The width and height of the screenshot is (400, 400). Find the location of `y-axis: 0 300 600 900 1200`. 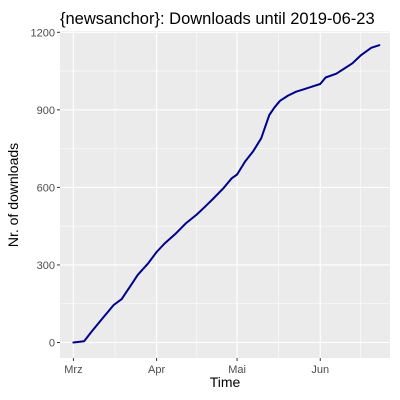

y-axis: 0 300 600 900 1200 is located at coordinates (45, 188).